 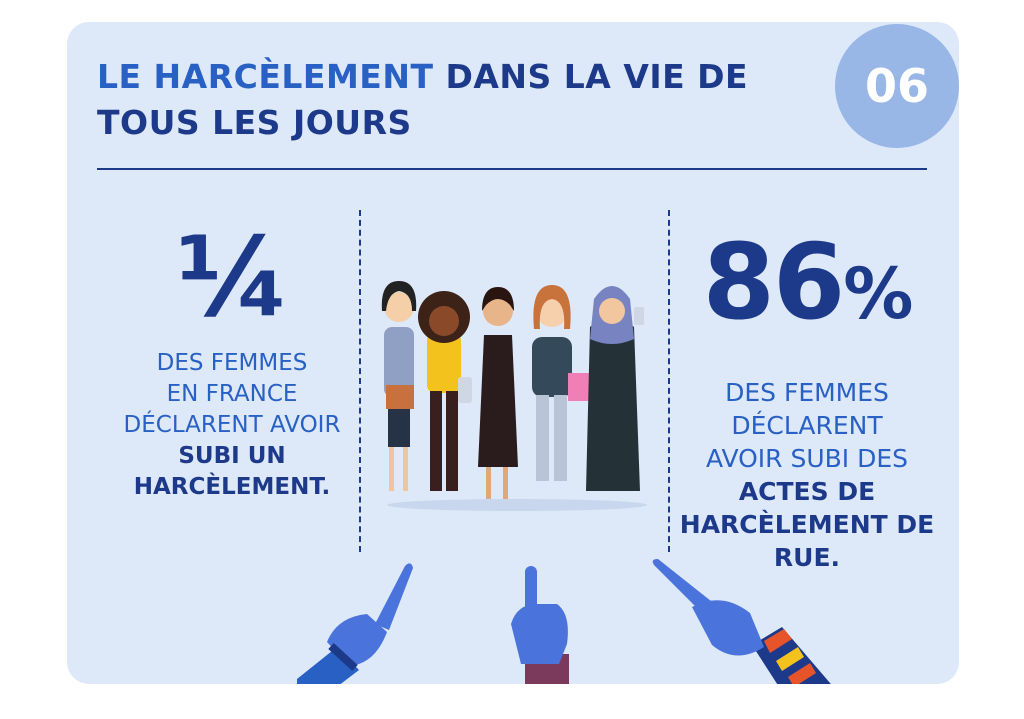 I want to click on title-highlight: LE HARCÈLEMENT, so click(x=265, y=76).